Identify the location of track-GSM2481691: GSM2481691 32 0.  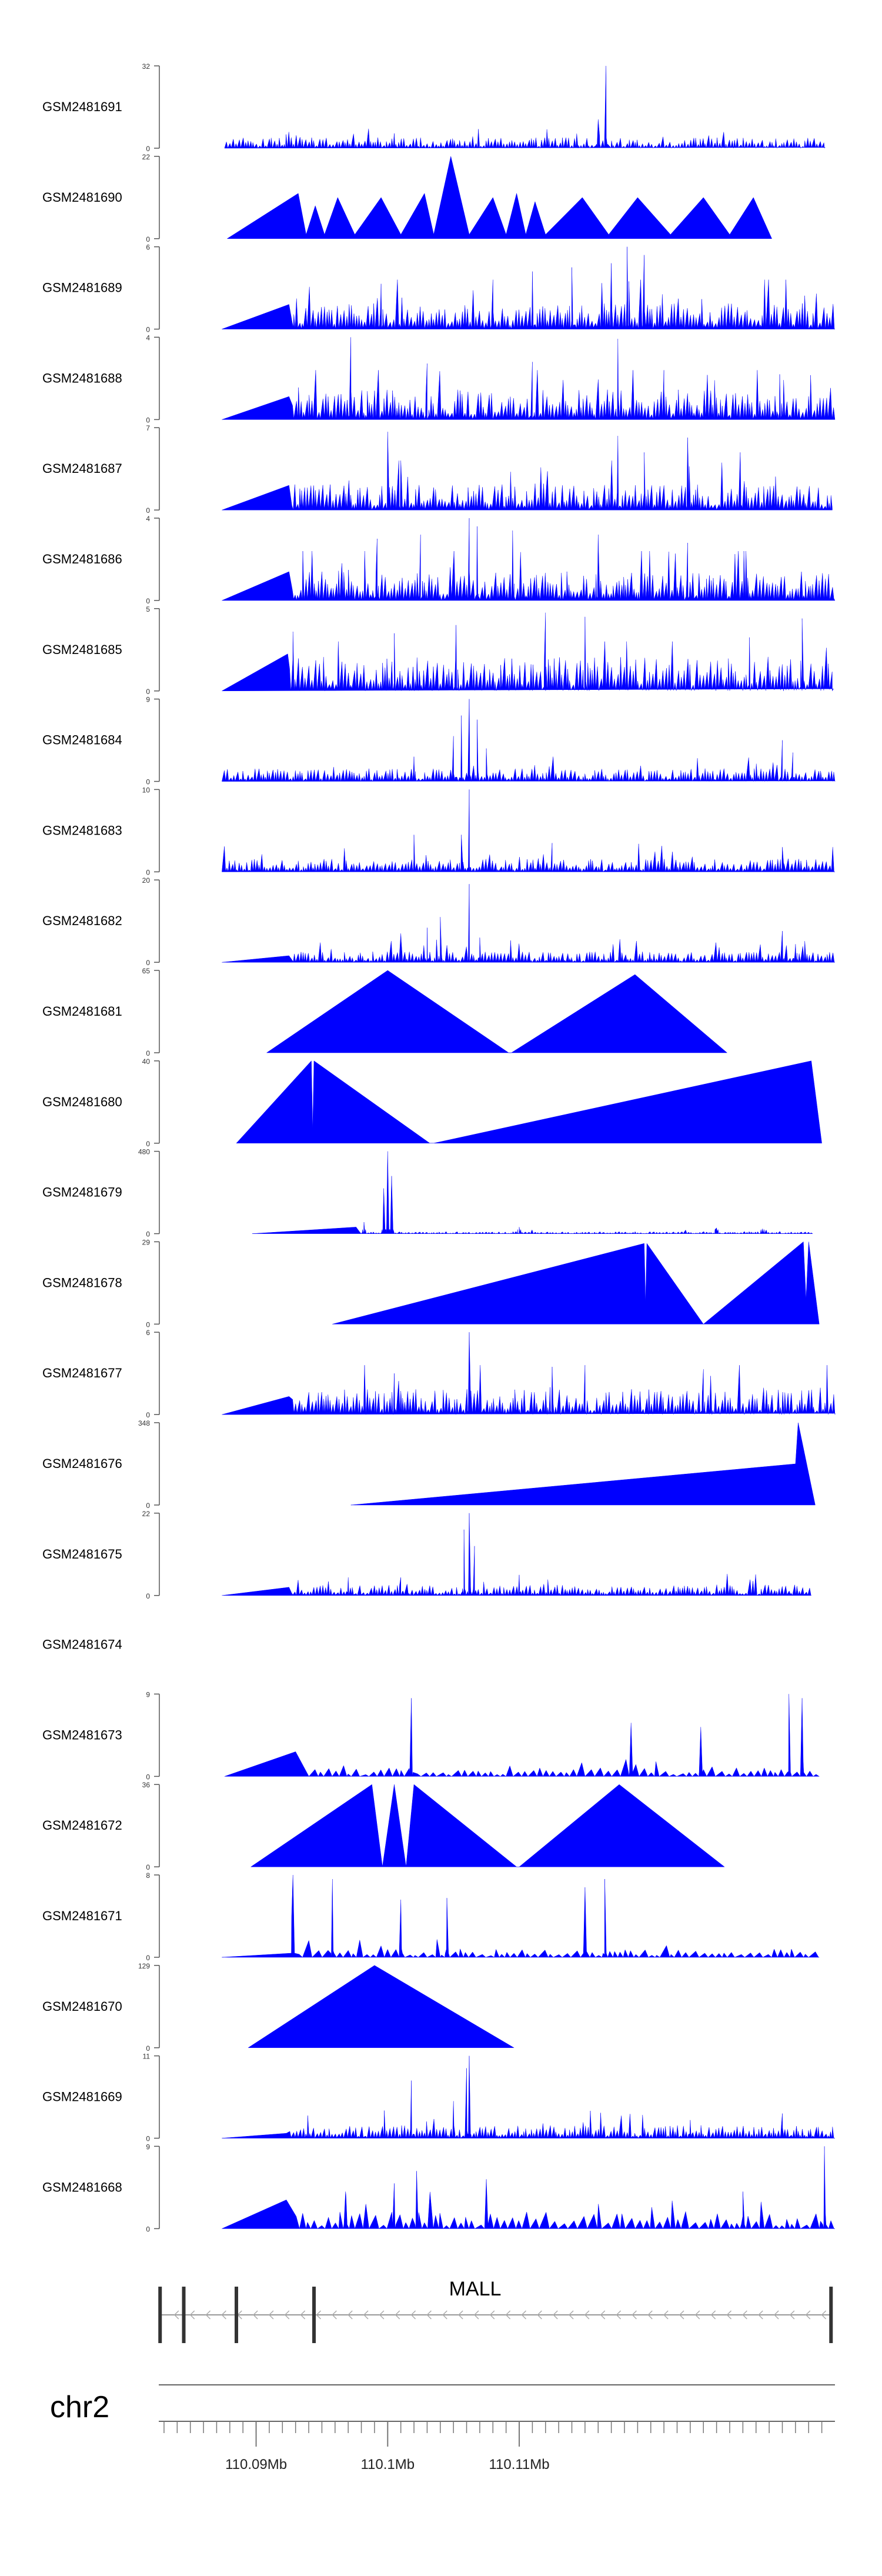
(434, 107).